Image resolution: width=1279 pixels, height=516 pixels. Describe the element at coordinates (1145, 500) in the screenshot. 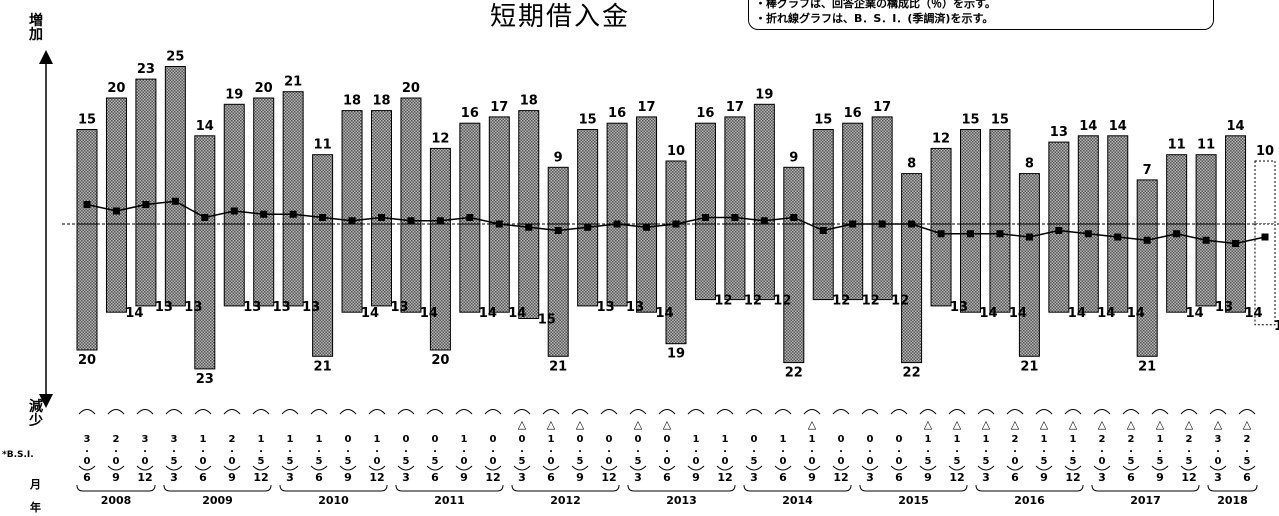

I see `year-label: 2017` at that location.